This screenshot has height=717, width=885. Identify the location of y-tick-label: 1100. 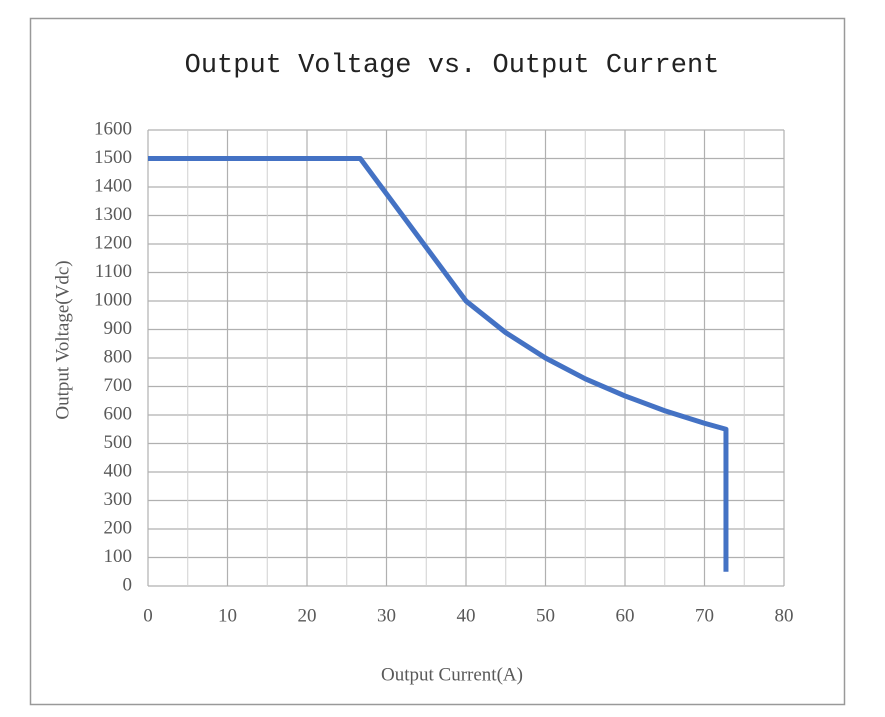
(113, 271).